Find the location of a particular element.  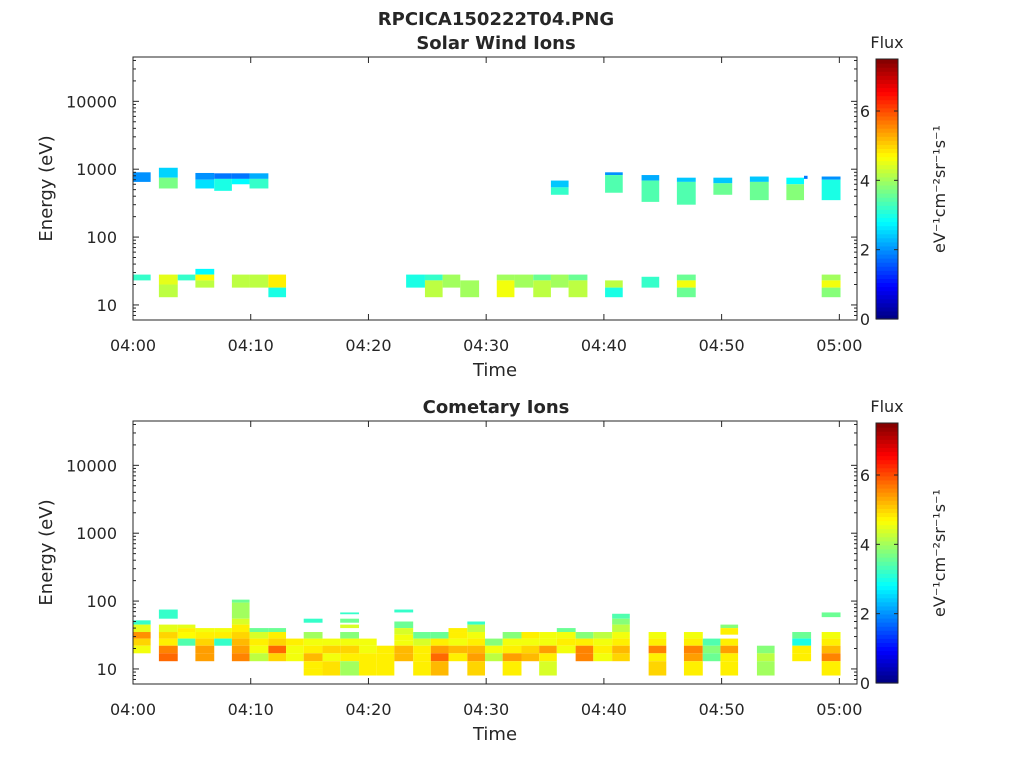

x-tick-label: 04:40 is located at coordinates (604, 345).